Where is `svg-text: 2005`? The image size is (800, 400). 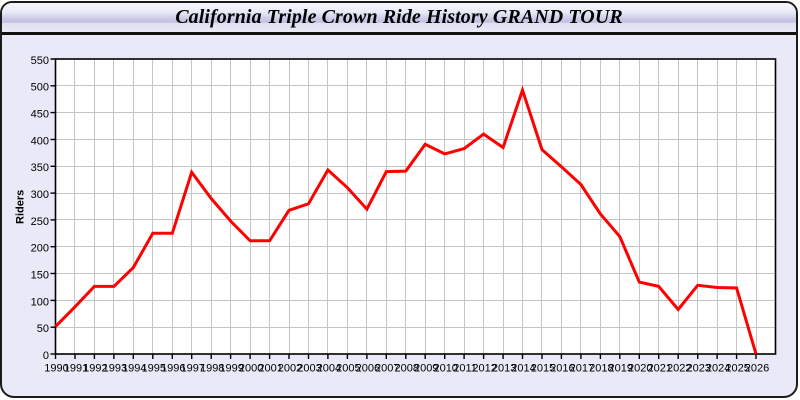
svg-text: 2005 is located at coordinates (348, 368).